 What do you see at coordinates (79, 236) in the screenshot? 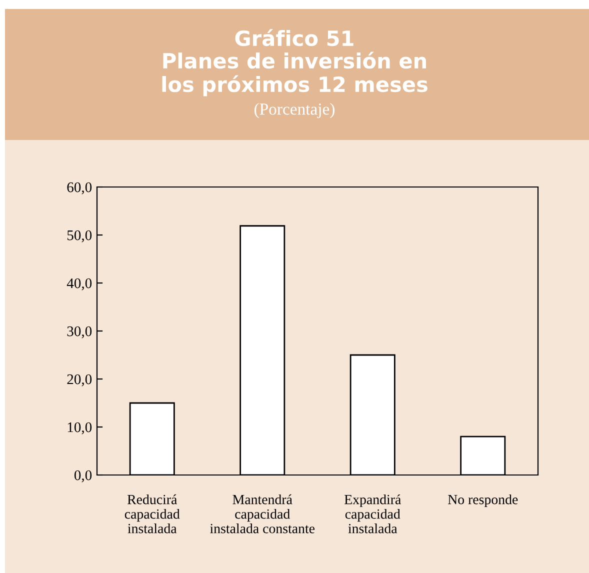
I see `y-tick-label: 50,0` at bounding box center [79, 236].